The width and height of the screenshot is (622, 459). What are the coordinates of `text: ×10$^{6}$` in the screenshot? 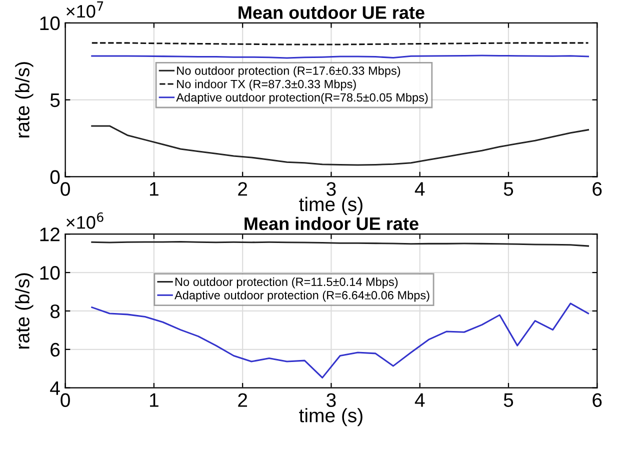 It's located at (85, 220).